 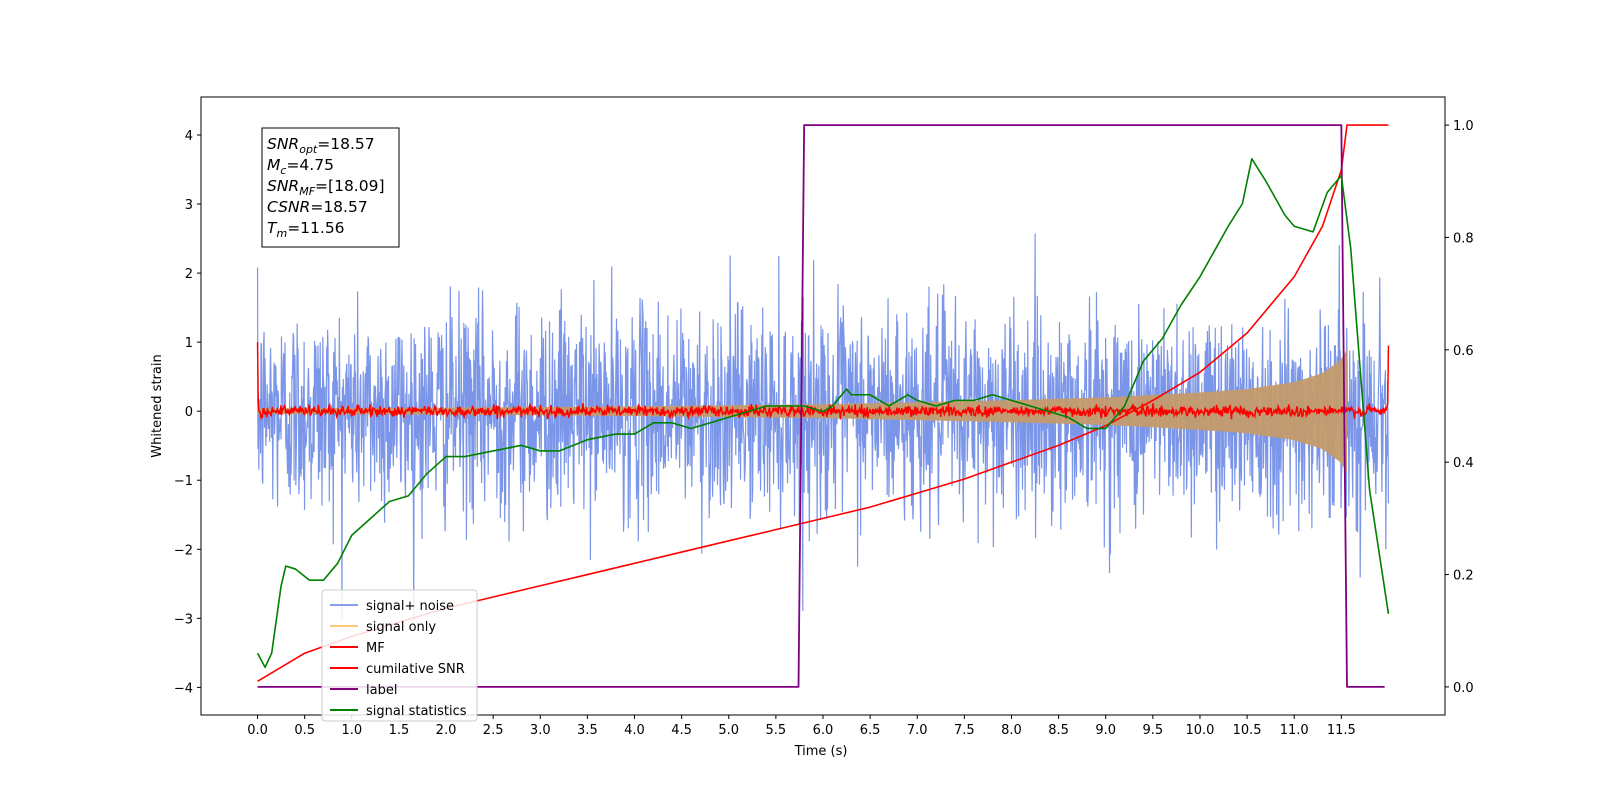 What do you see at coordinates (634, 730) in the screenshot?
I see `x-tick-label: 4.0` at bounding box center [634, 730].